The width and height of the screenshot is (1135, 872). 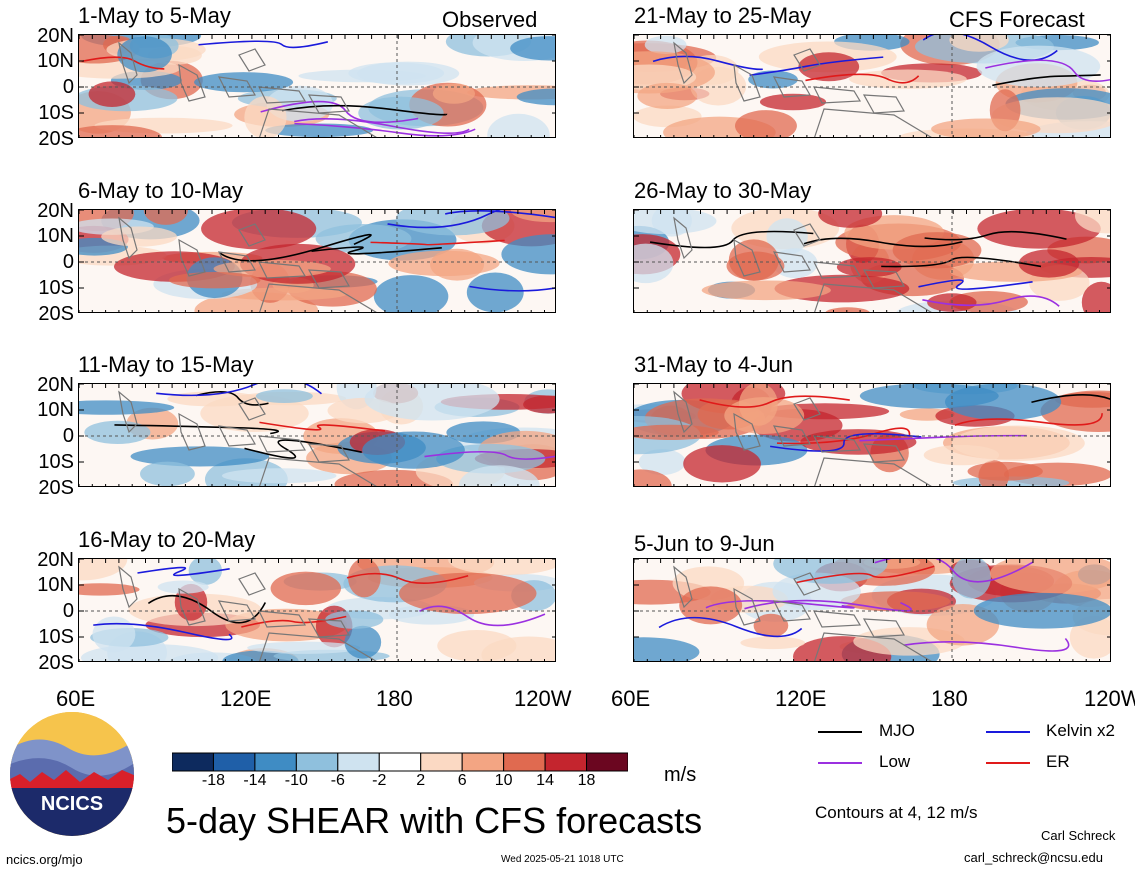 What do you see at coordinates (1033, 857) in the screenshot?
I see `footer-email: carl_schreck@ncsu.edu` at bounding box center [1033, 857].